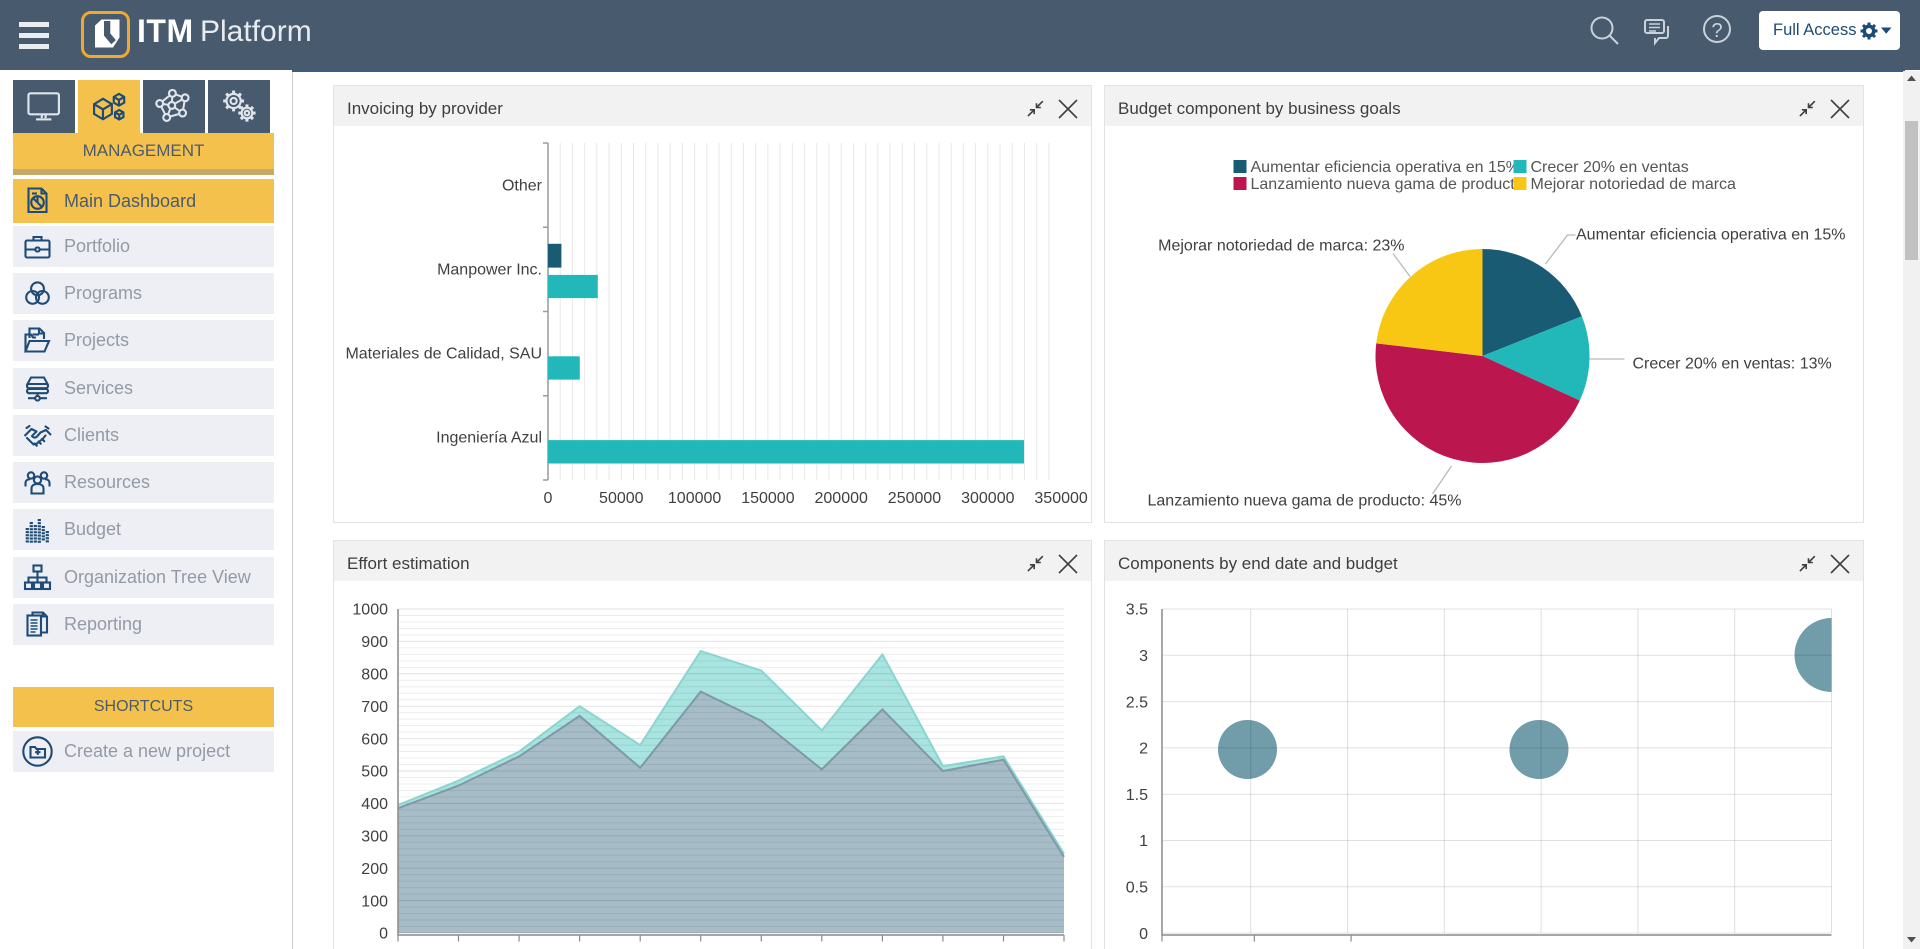 Image resolution: width=1920 pixels, height=949 pixels. Describe the element at coordinates (694, 498) in the screenshot. I see `svg-text: 100000` at that location.